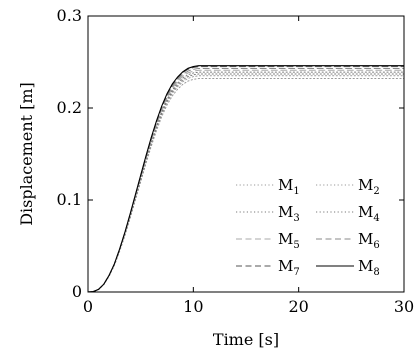 The height and width of the screenshot is (353, 414). I want to click on y-tick-label: 0.2, so click(69, 107).